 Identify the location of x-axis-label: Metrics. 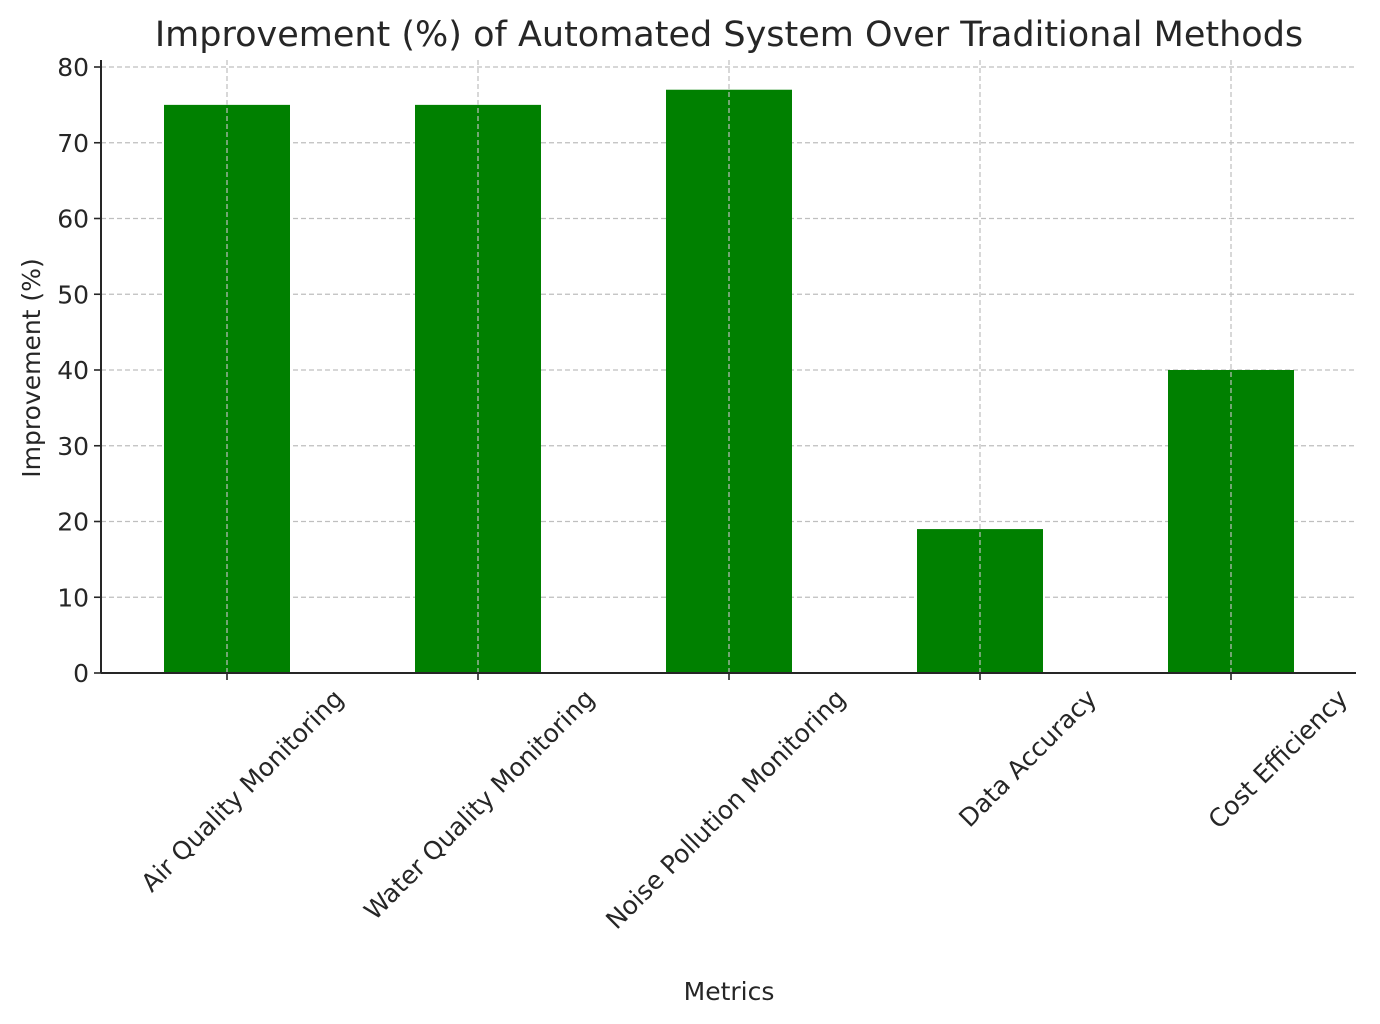
(729, 991).